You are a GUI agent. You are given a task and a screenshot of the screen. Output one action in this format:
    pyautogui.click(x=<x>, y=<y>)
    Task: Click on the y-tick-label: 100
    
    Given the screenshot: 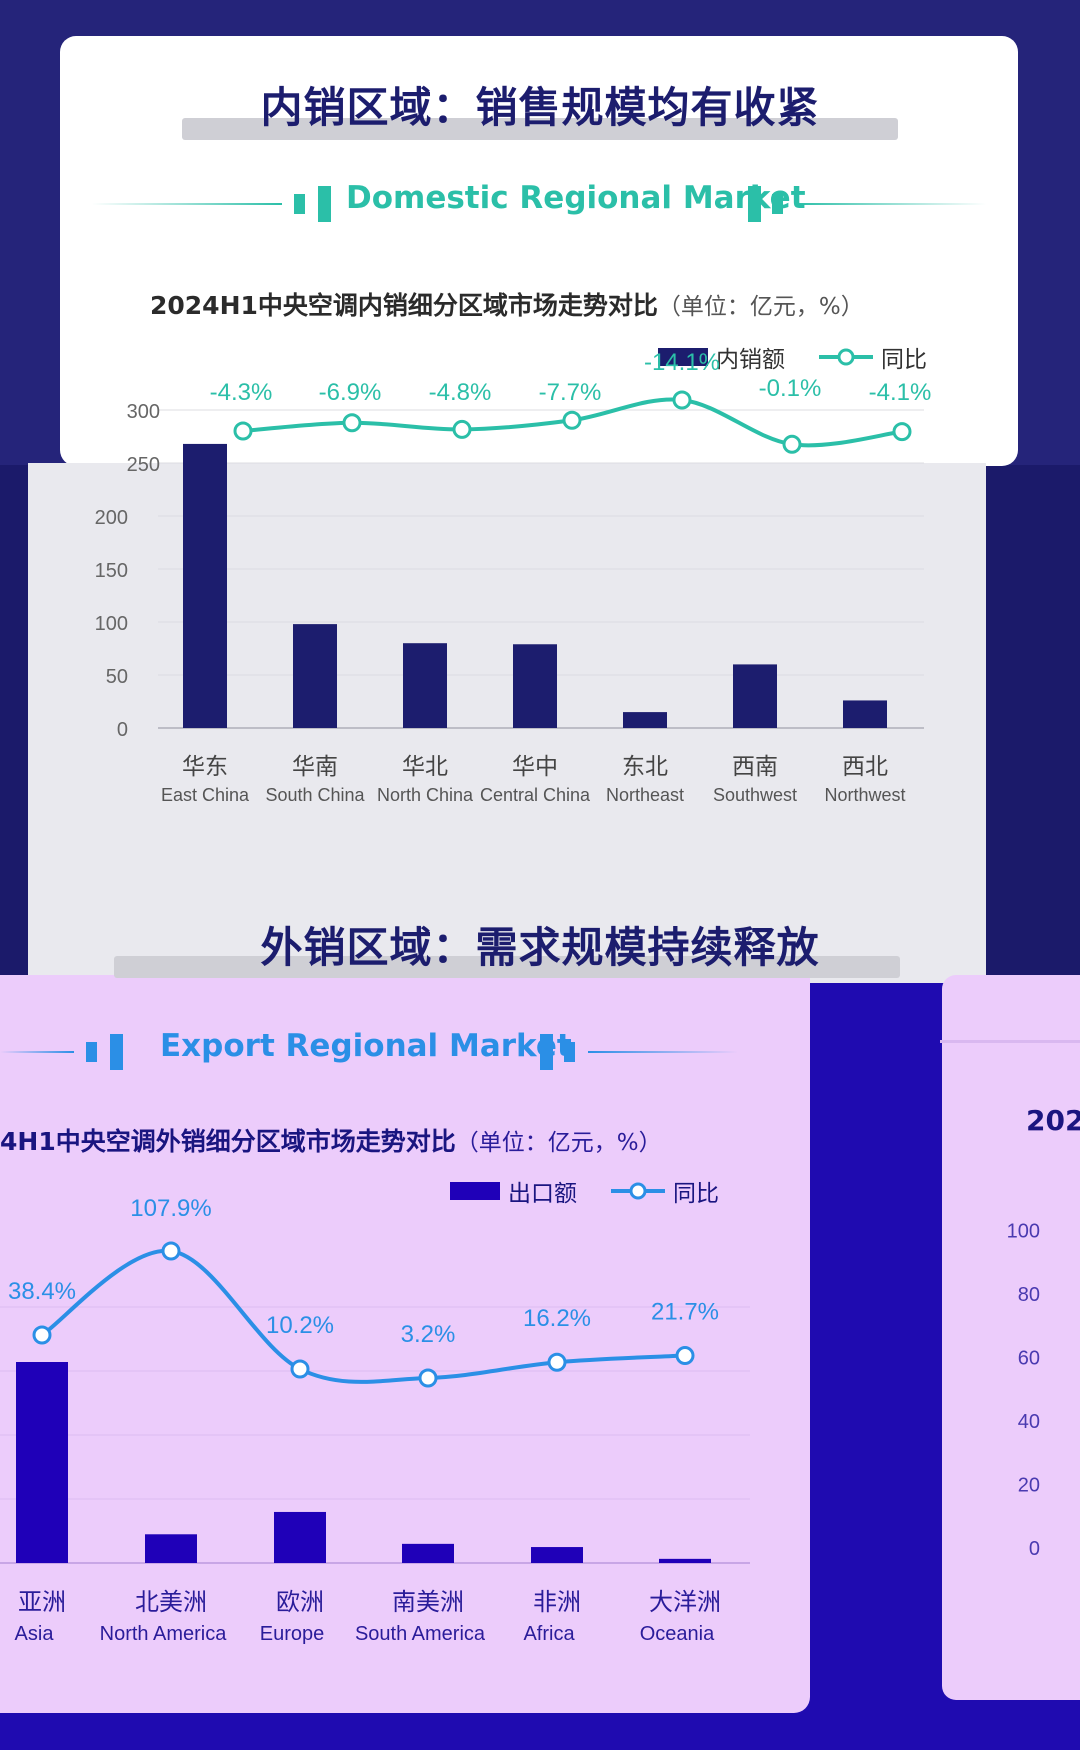 What is the action you would take?
    pyautogui.click(x=1023, y=1232)
    